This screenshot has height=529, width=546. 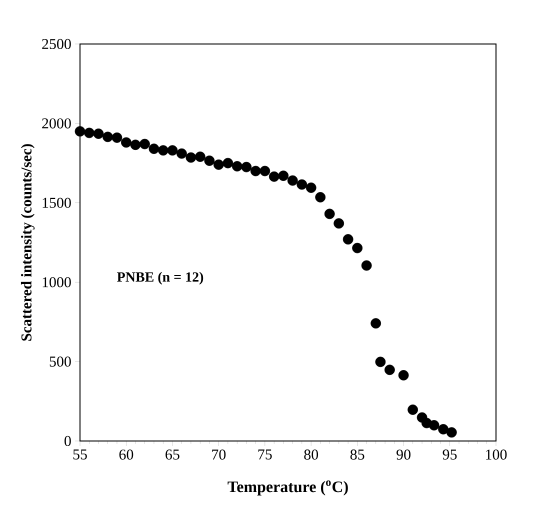 What do you see at coordinates (67, 441) in the screenshot?
I see `y-tick-label: 0` at bounding box center [67, 441].